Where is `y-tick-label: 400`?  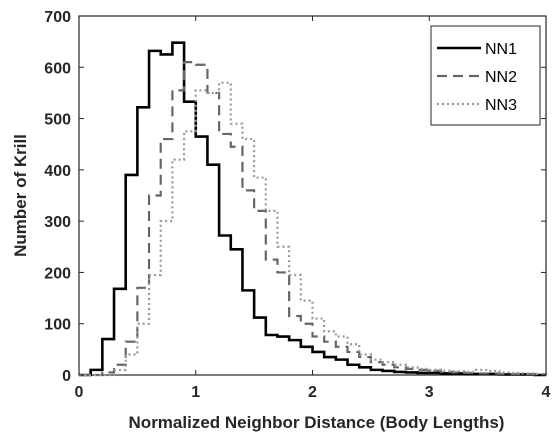 y-tick-label: 400 is located at coordinates (57, 171).